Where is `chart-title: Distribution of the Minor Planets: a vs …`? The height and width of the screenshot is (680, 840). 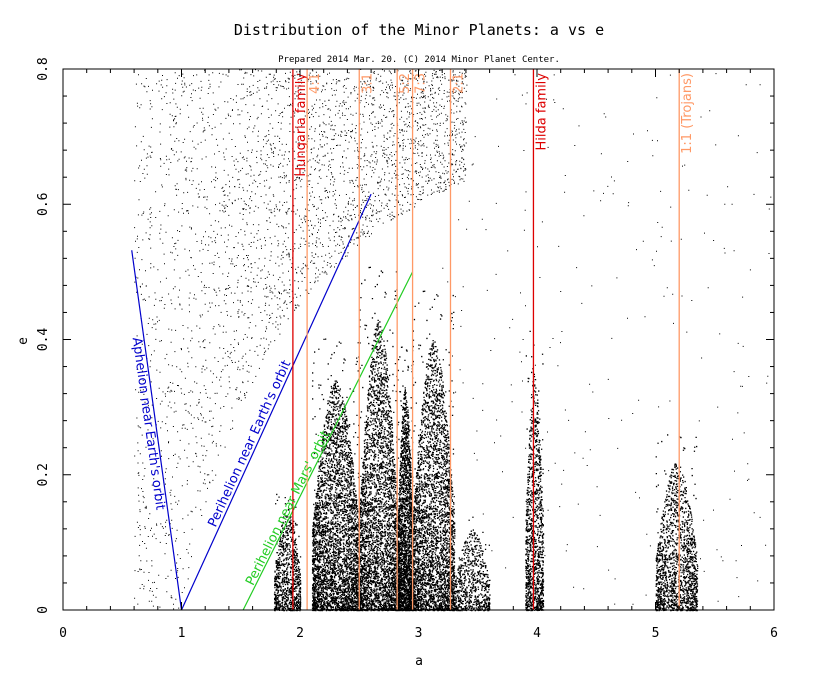 chart-title: Distribution of the Minor Planets: a vs … is located at coordinates (419, 30).